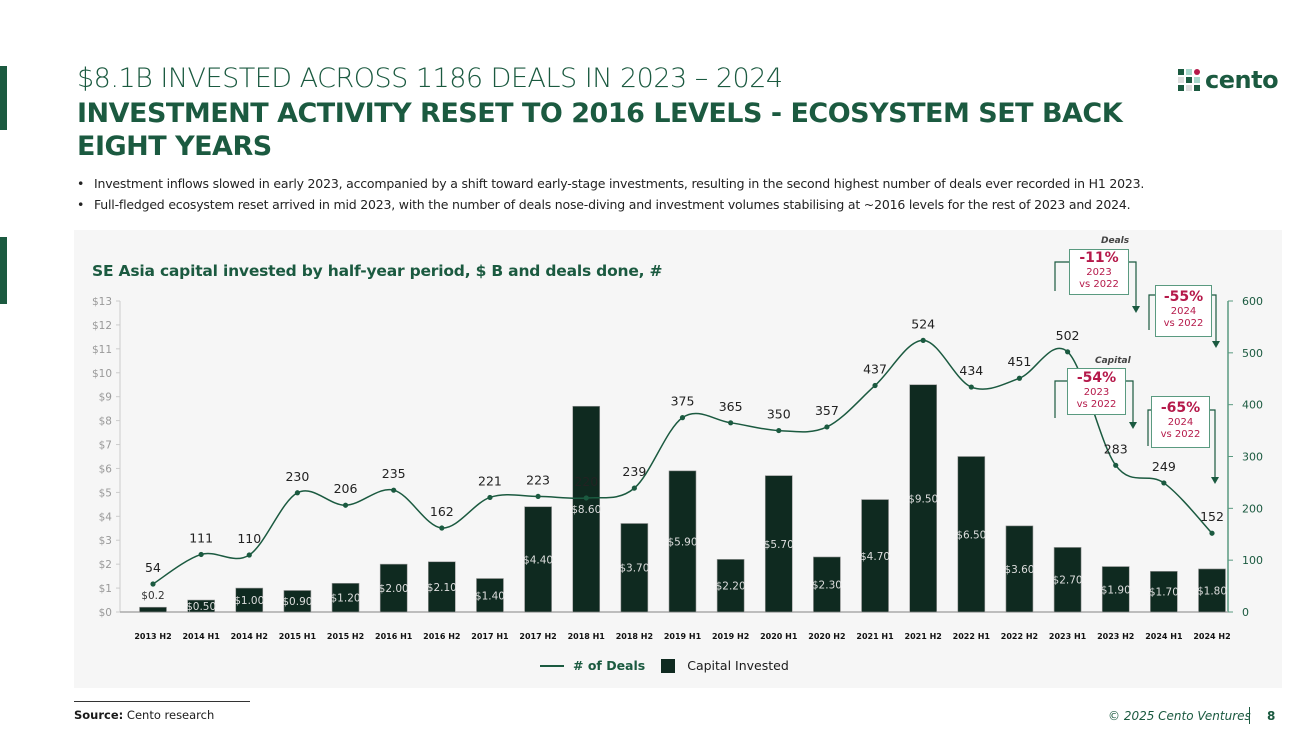  Describe the element at coordinates (1252, 405) in the screenshot. I see `right-axis-tick-label: 400` at that location.